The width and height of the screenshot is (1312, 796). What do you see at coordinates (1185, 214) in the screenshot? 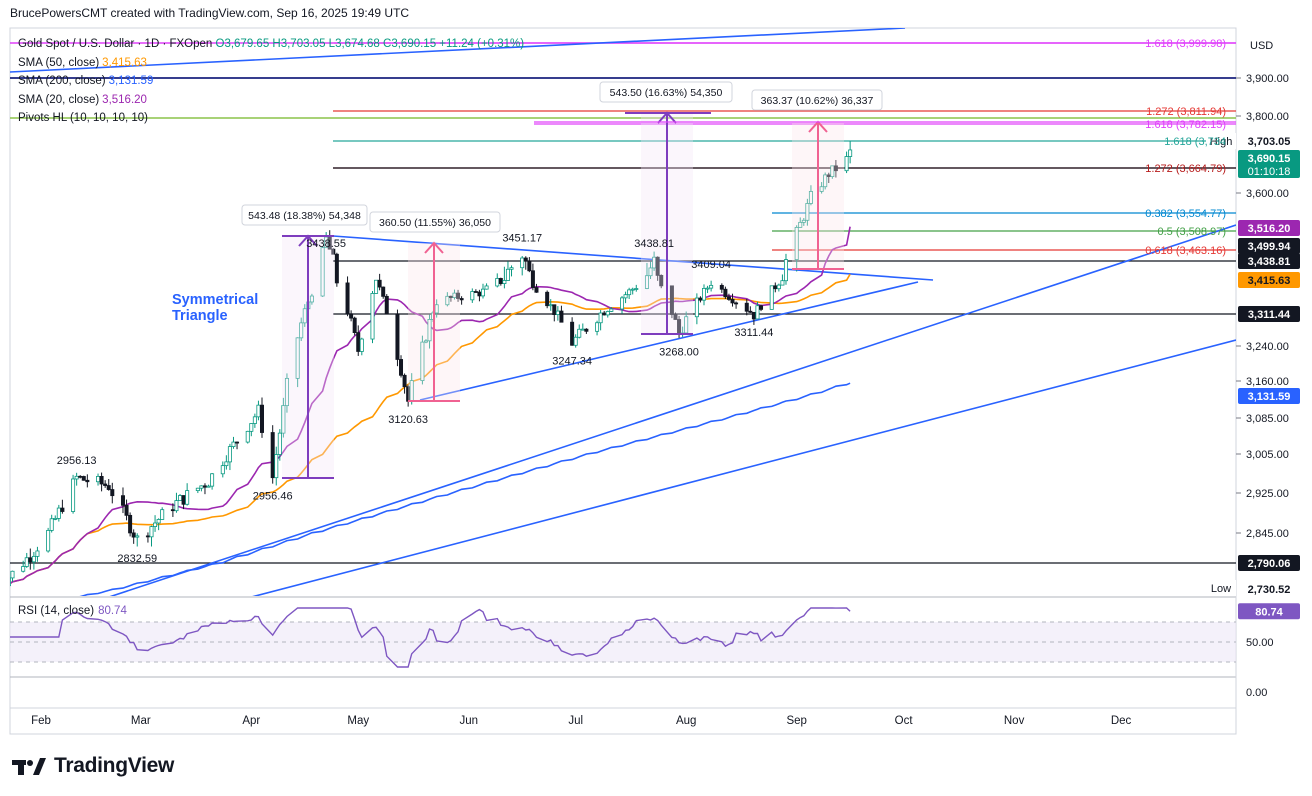
I see `fib-level-label: 0.382 (3,554.77)` at bounding box center [1185, 214].